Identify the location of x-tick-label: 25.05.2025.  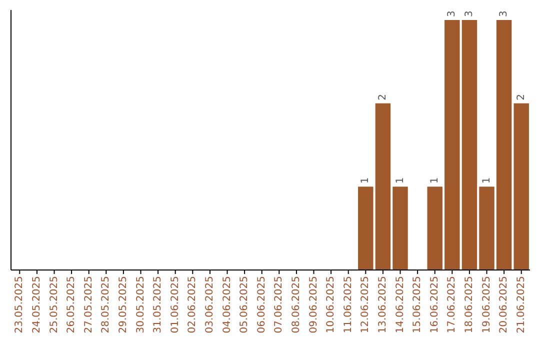
(54, 305).